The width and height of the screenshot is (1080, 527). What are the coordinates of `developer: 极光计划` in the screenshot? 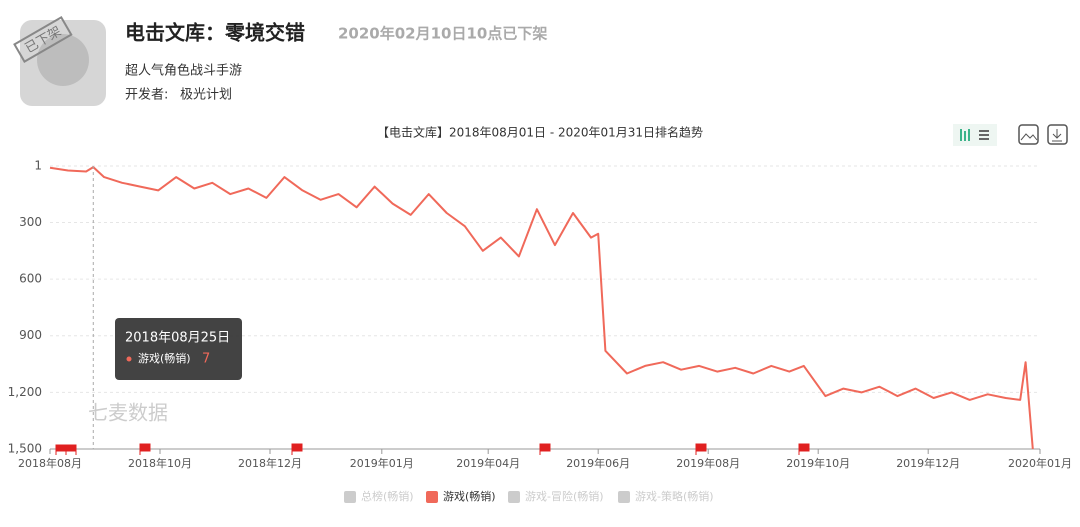 It's located at (206, 95).